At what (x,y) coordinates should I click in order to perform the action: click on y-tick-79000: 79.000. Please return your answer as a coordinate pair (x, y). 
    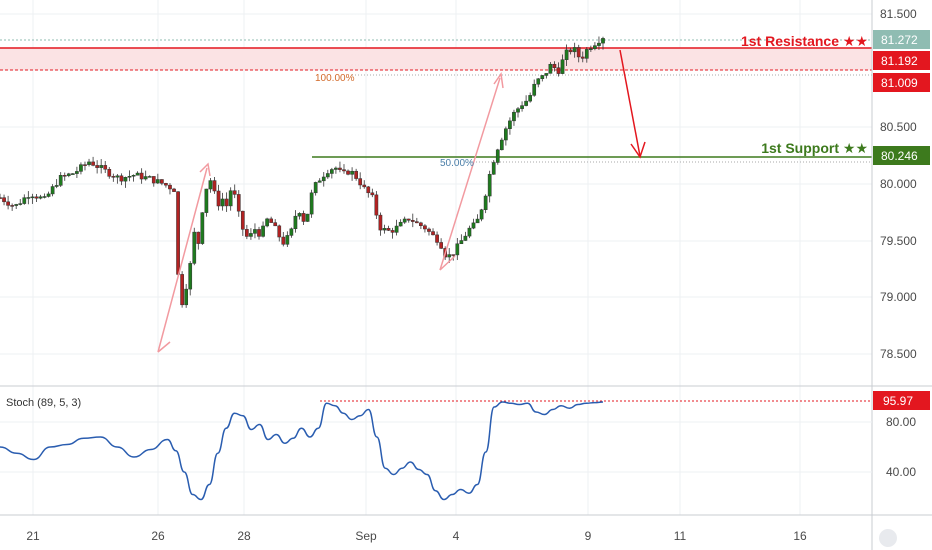
    Looking at the image, I should click on (898, 297).